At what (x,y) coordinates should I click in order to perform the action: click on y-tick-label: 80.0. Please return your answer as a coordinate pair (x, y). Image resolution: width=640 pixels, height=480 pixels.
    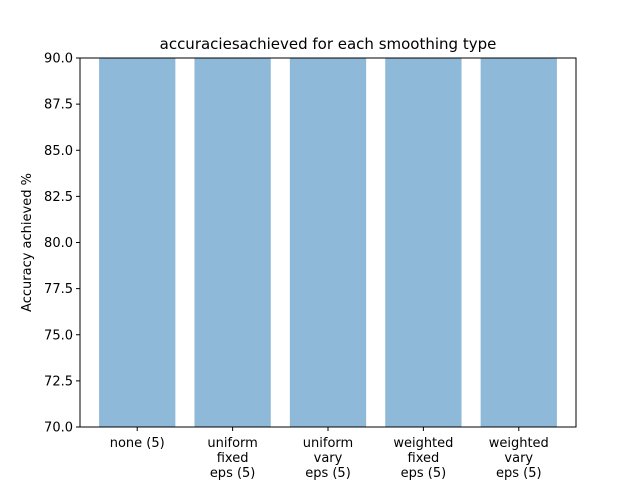
    Looking at the image, I should click on (58, 243).